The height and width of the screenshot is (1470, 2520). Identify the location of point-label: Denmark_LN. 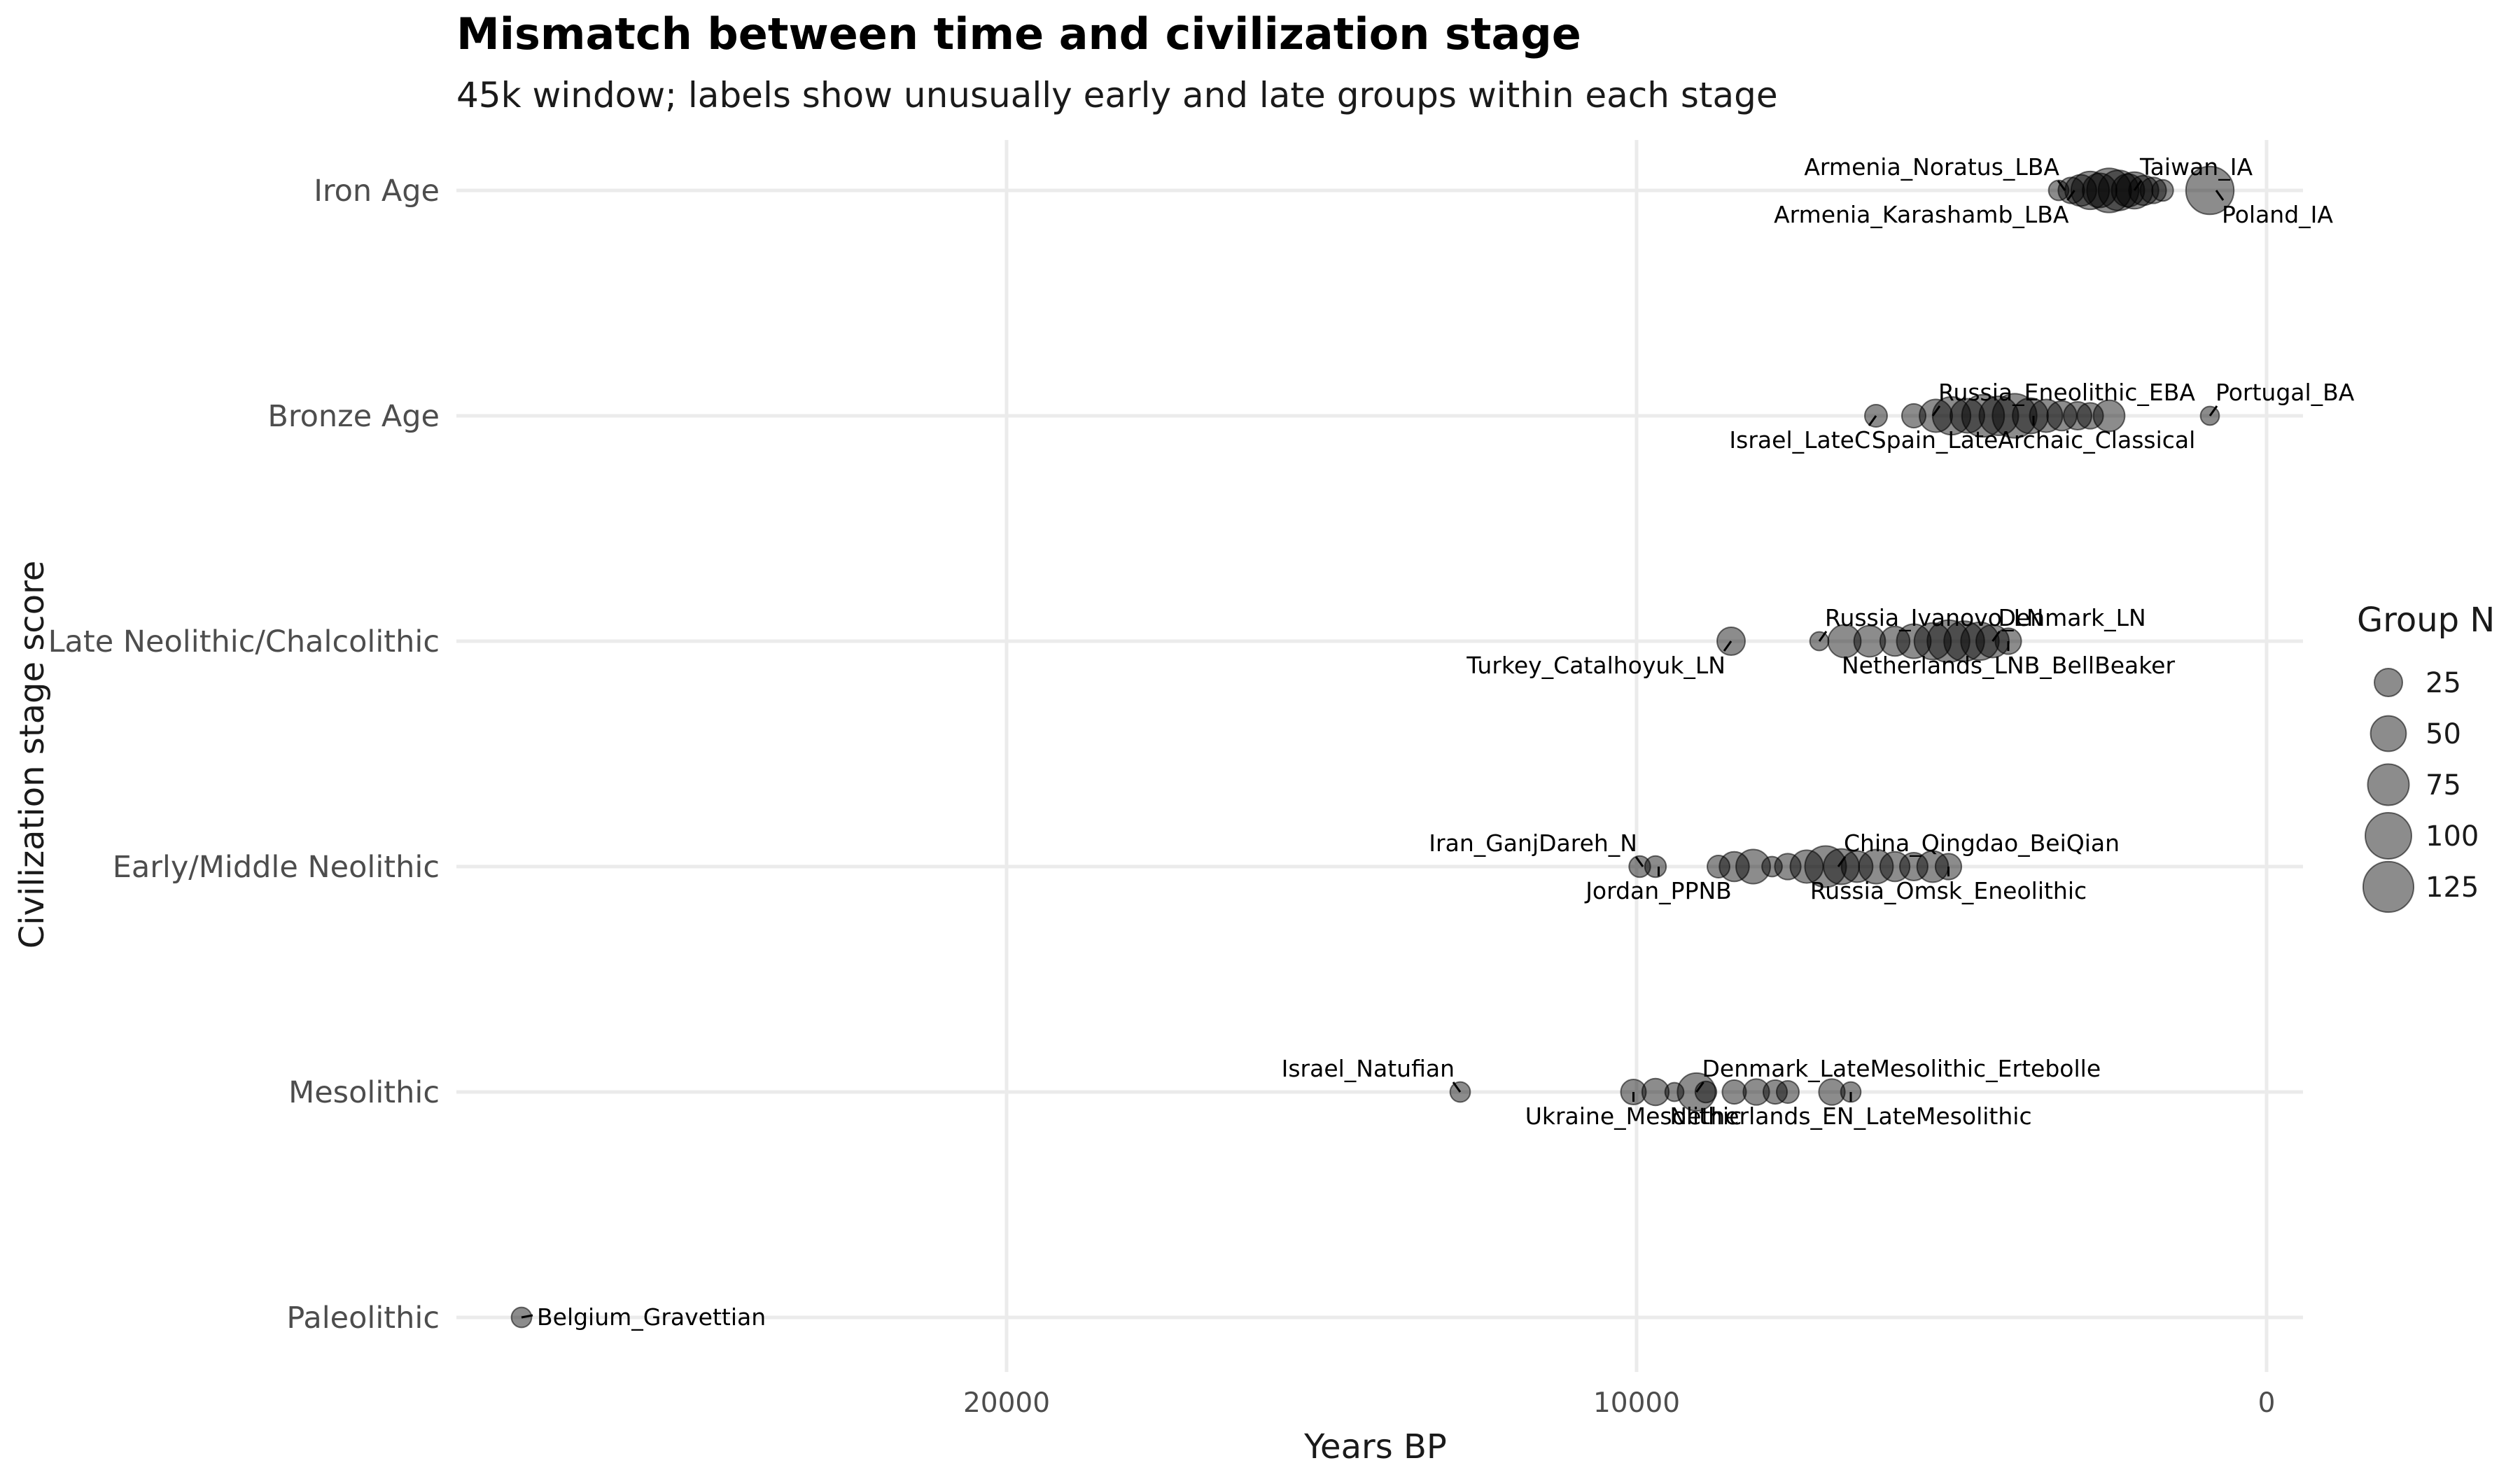
(2072, 617).